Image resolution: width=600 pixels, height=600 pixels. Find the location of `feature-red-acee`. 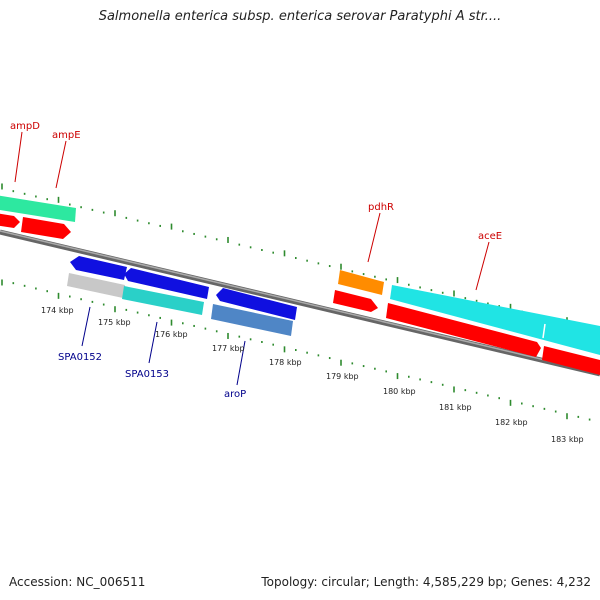

feature-red-acee is located at coordinates (463, 330).